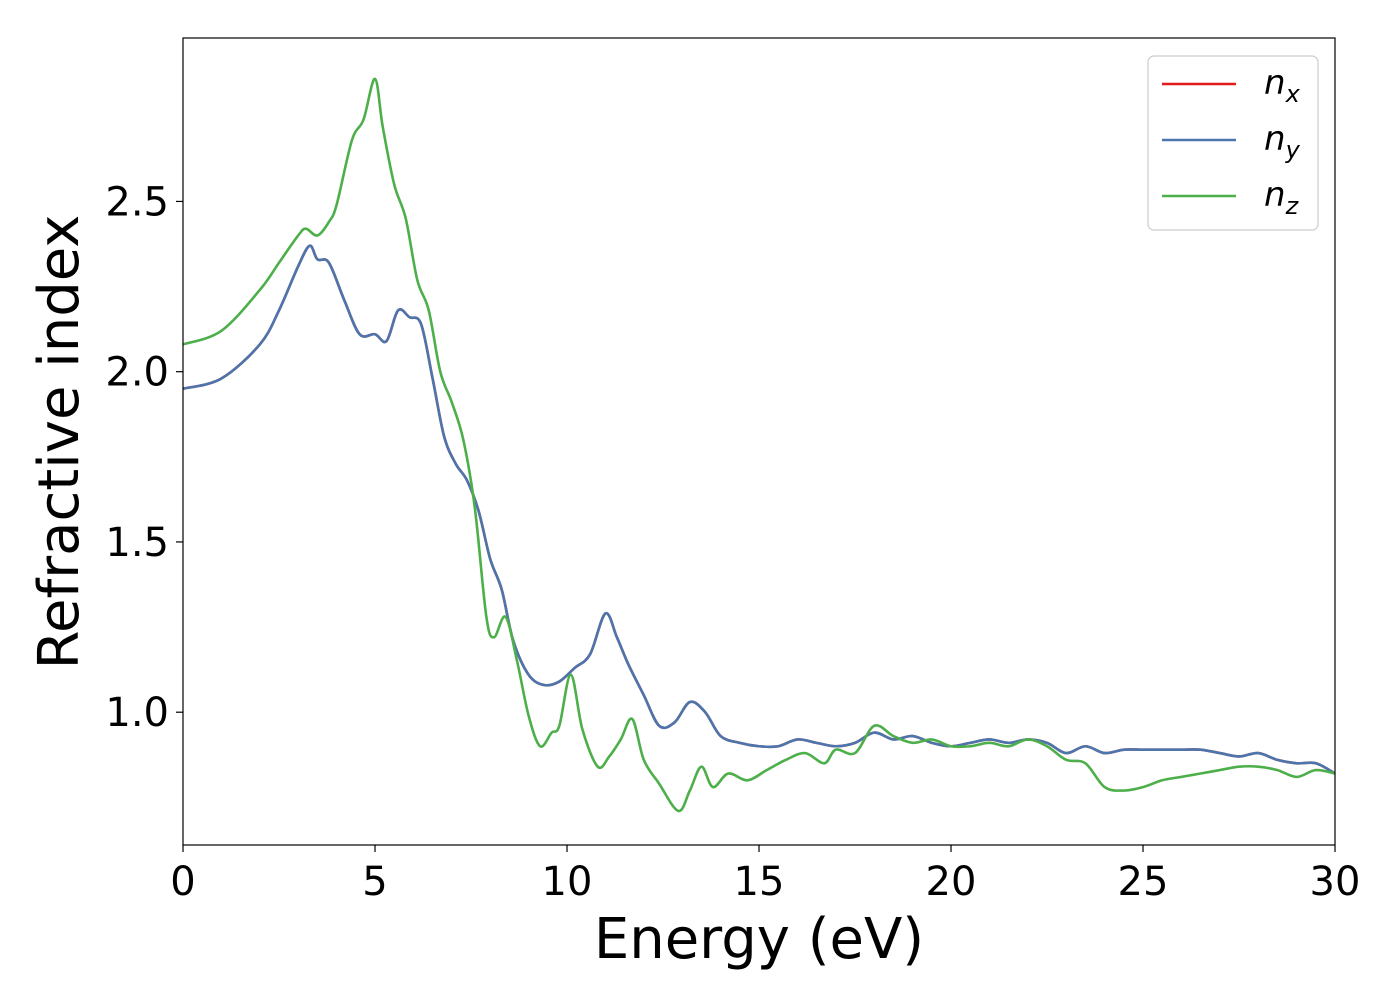  Describe the element at coordinates (59, 442) in the screenshot. I see `y-axis-label: Refractive index` at that location.